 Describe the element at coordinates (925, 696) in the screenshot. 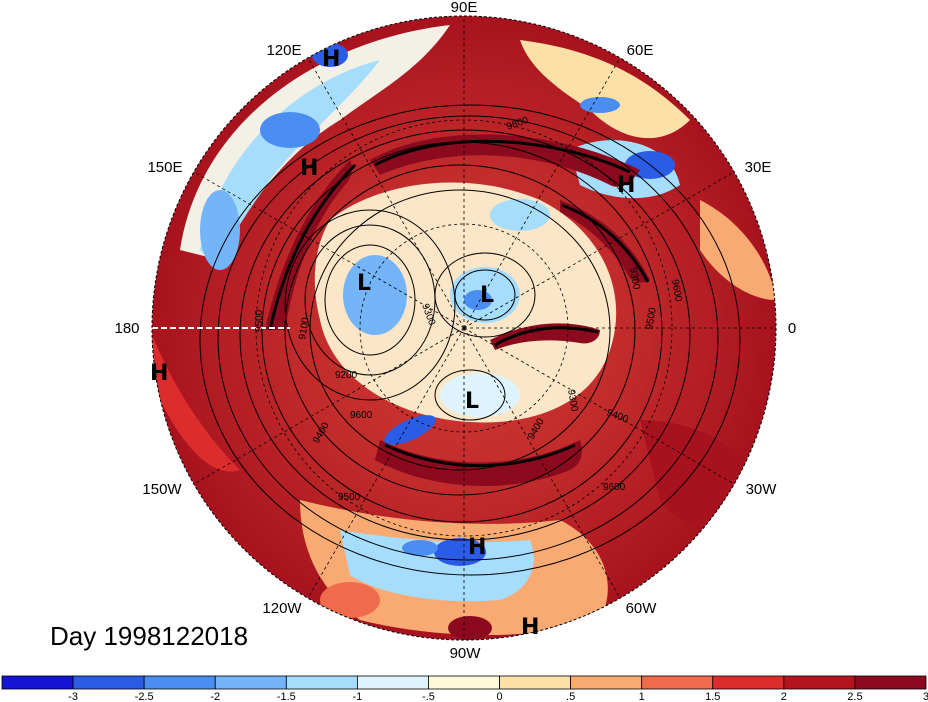

I see `colorbar-tick-label: 3` at that location.